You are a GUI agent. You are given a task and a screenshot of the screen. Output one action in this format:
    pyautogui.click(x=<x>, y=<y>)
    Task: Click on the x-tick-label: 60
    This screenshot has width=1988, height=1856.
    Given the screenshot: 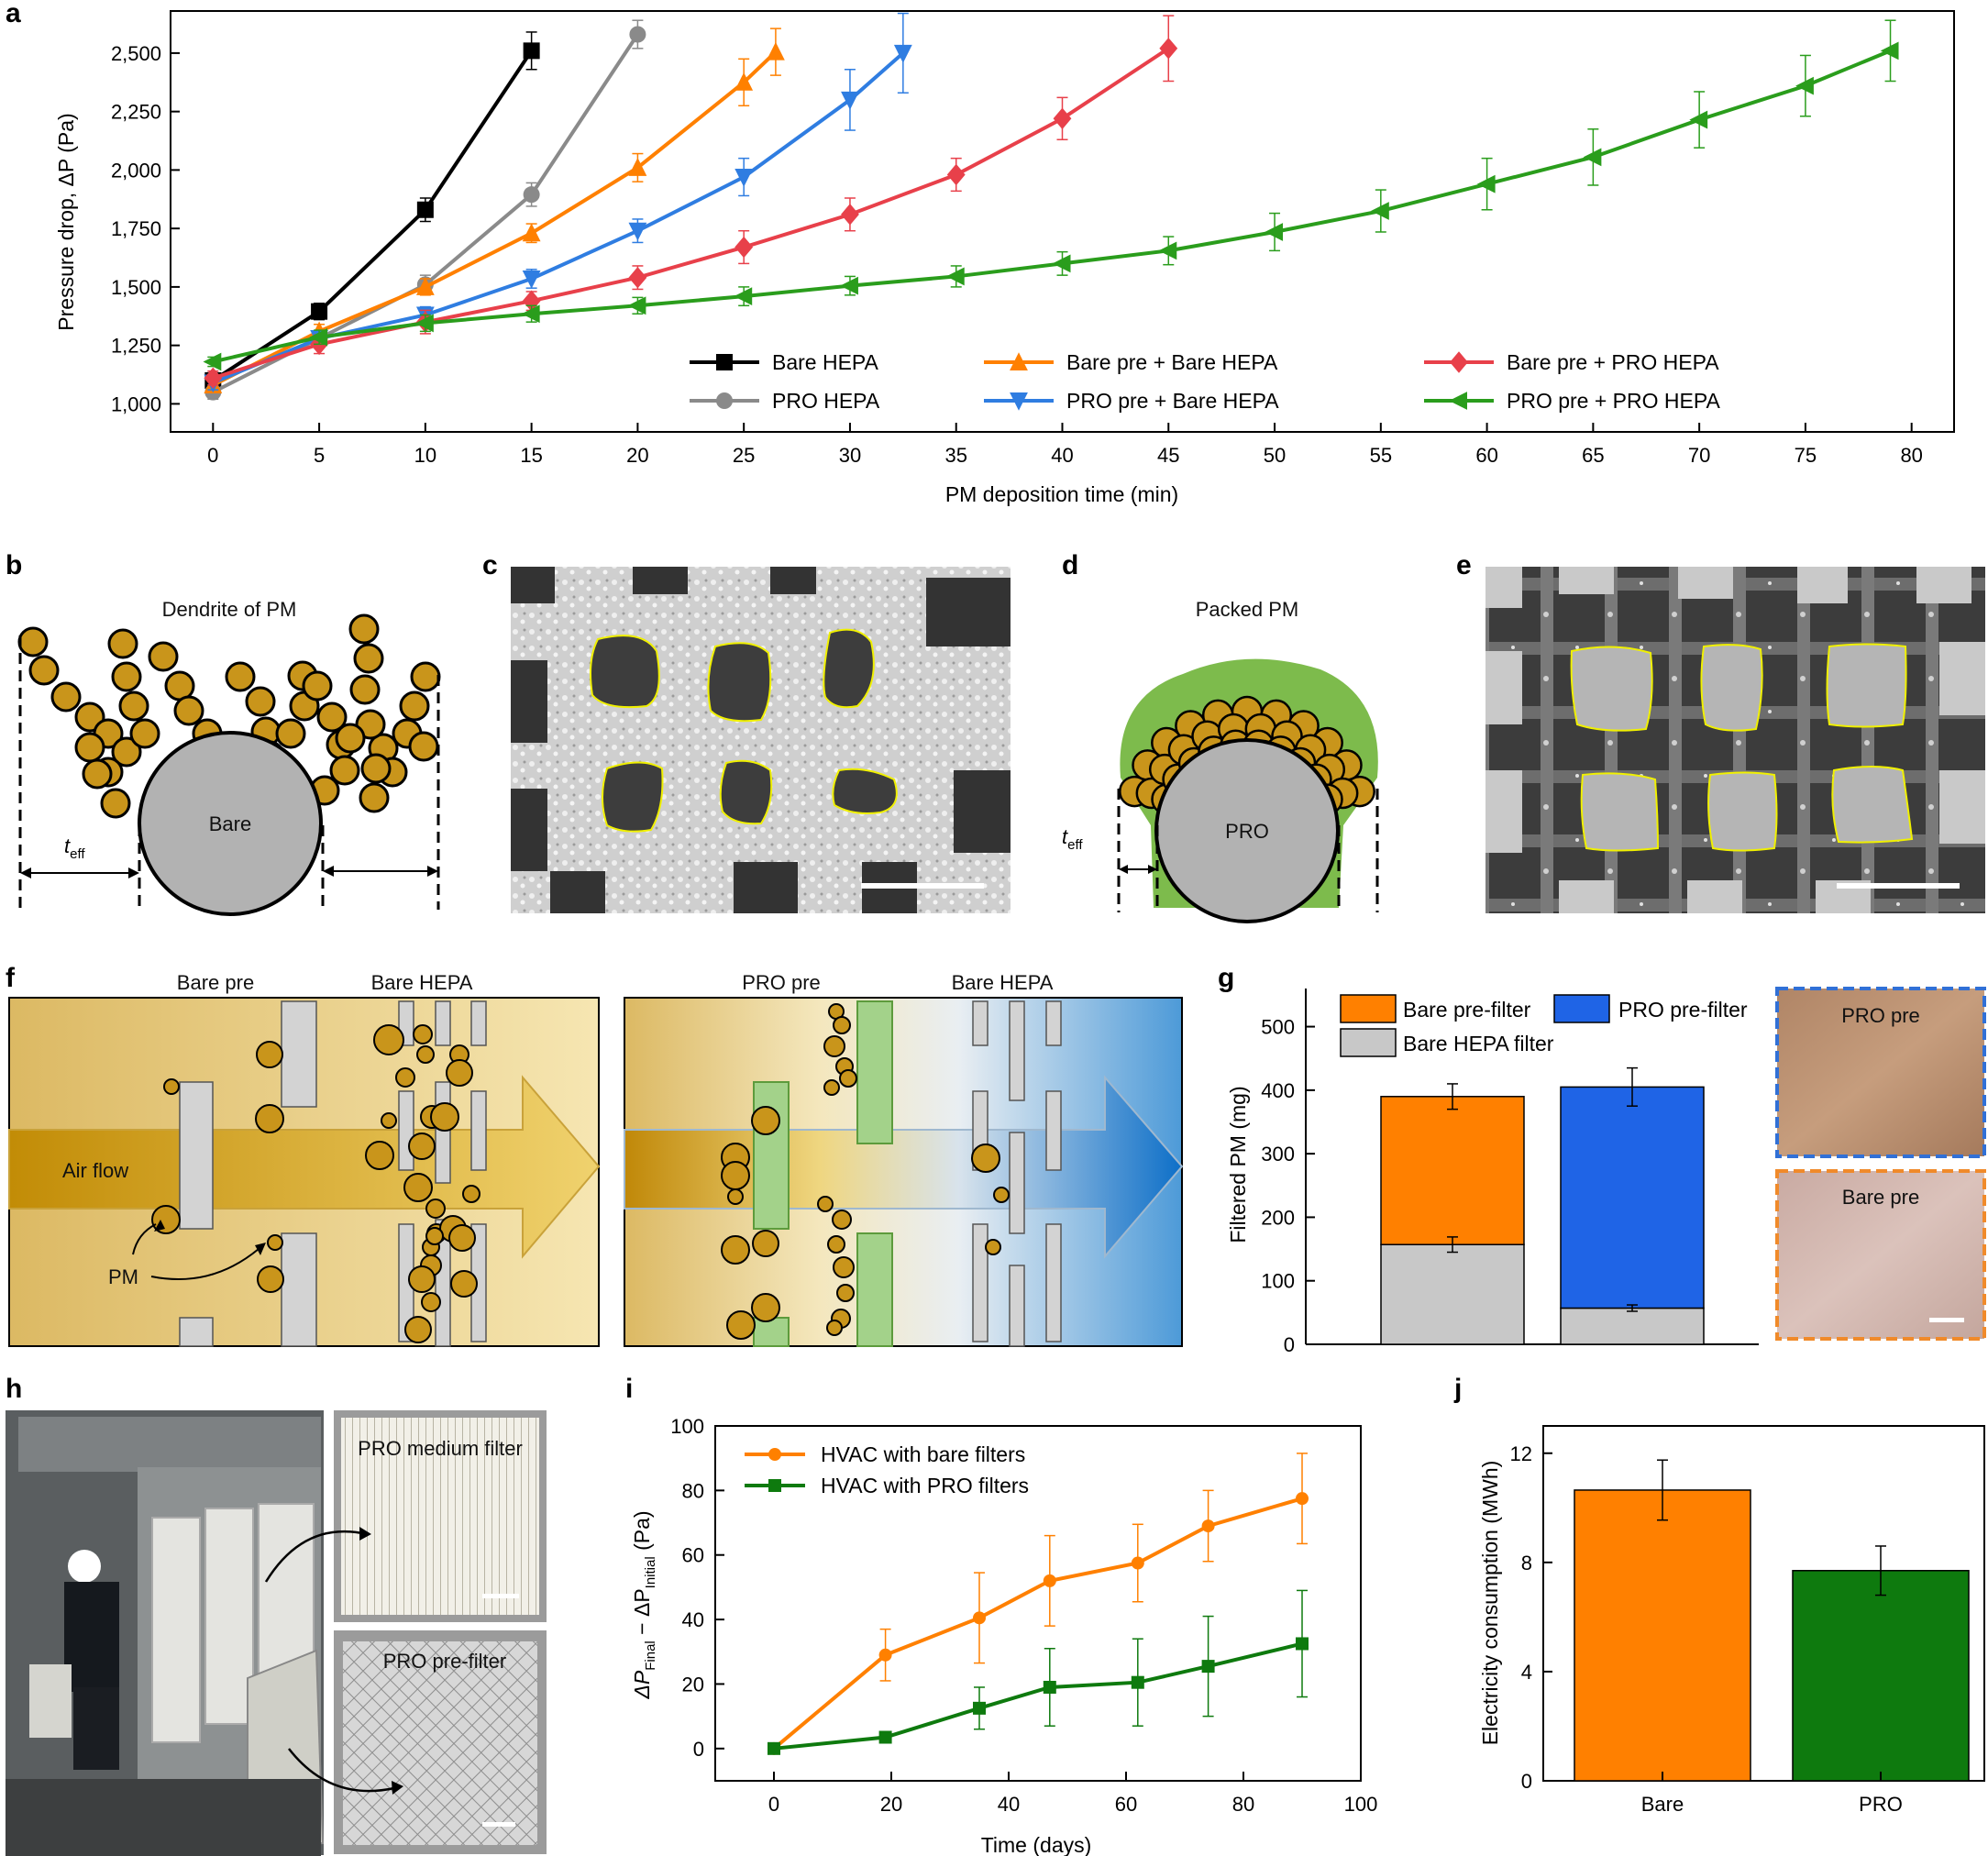 What is the action you would take?
    pyautogui.click(x=1126, y=1804)
    